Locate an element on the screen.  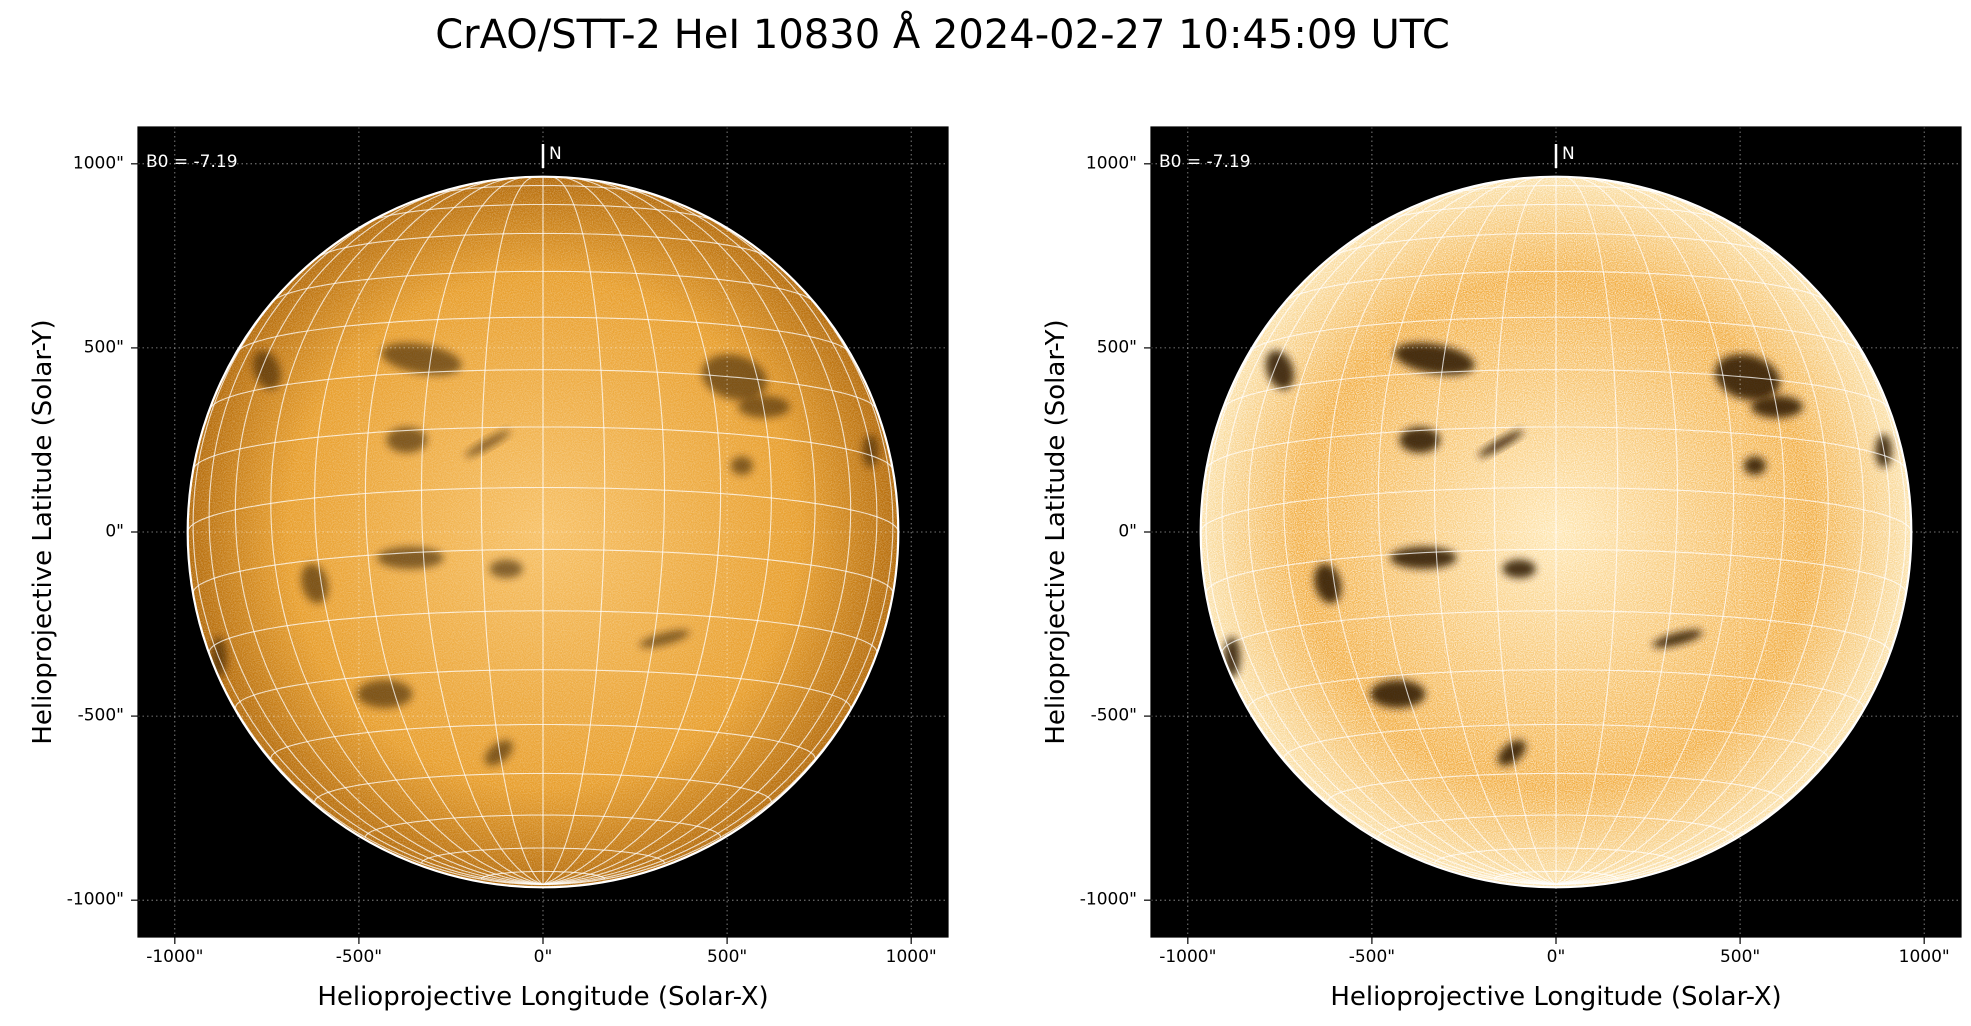
left-xtick-label: 1000" is located at coordinates (911, 957).